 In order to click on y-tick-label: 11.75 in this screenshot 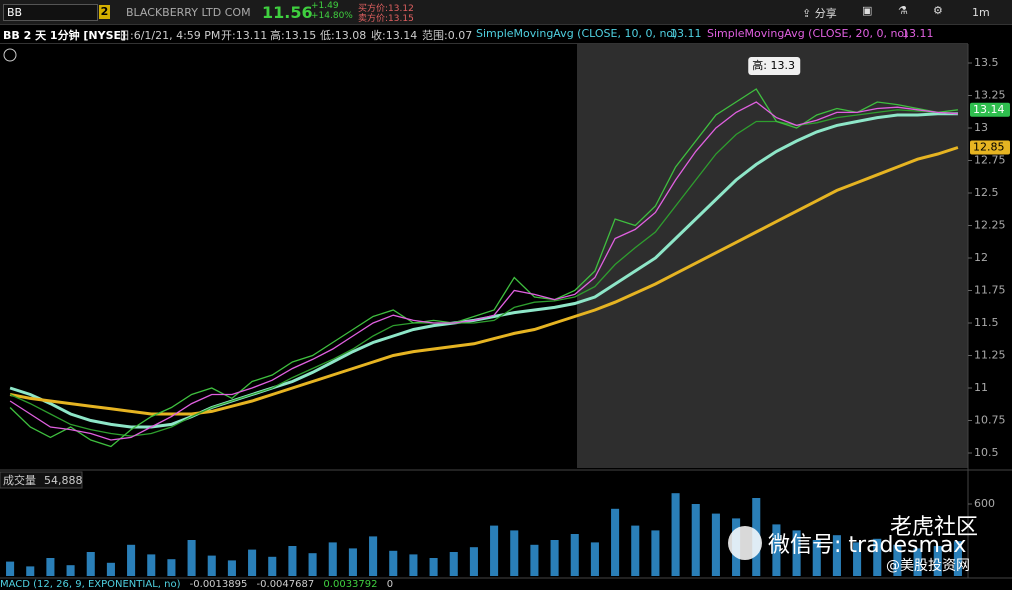, I will do `click(990, 290)`.